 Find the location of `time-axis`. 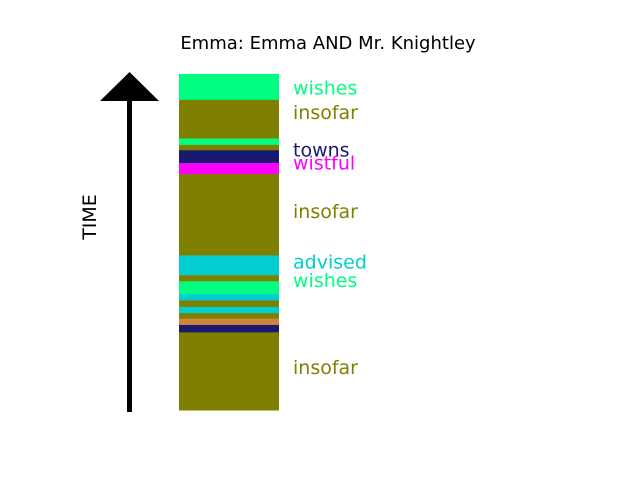

time-axis is located at coordinates (129, 242).